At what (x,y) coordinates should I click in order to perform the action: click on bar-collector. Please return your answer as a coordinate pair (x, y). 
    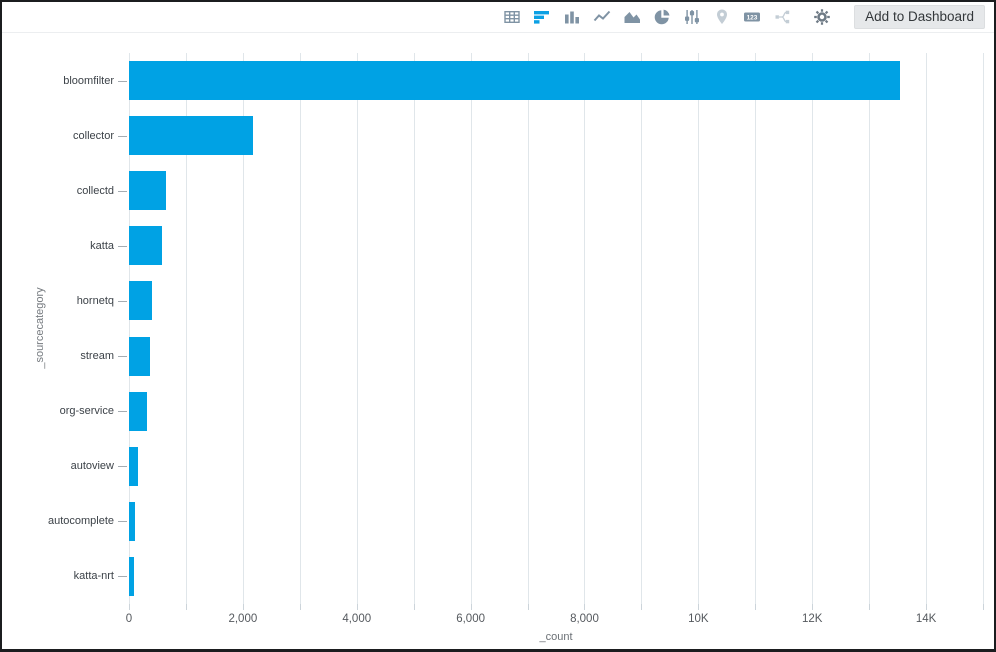
    Looking at the image, I should click on (191, 136).